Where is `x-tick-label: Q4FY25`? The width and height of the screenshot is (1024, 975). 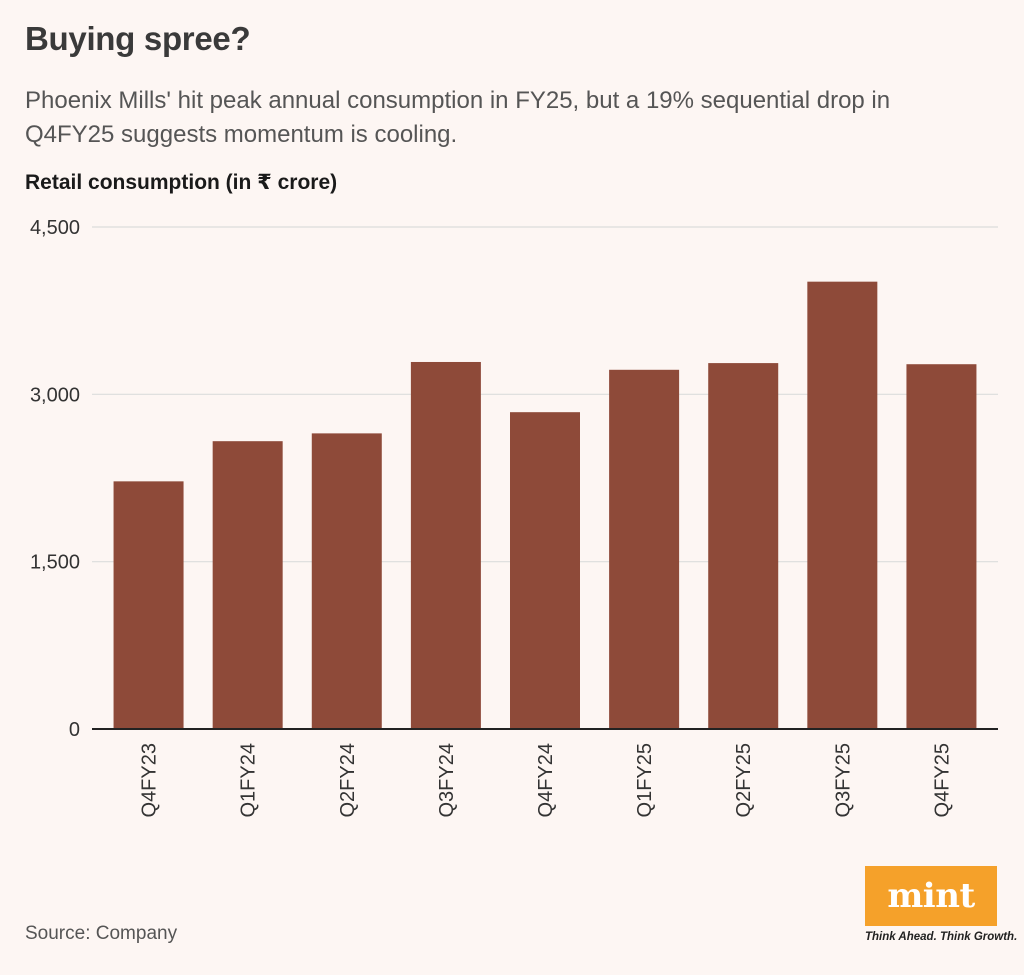 x-tick-label: Q4FY25 is located at coordinates (942, 780).